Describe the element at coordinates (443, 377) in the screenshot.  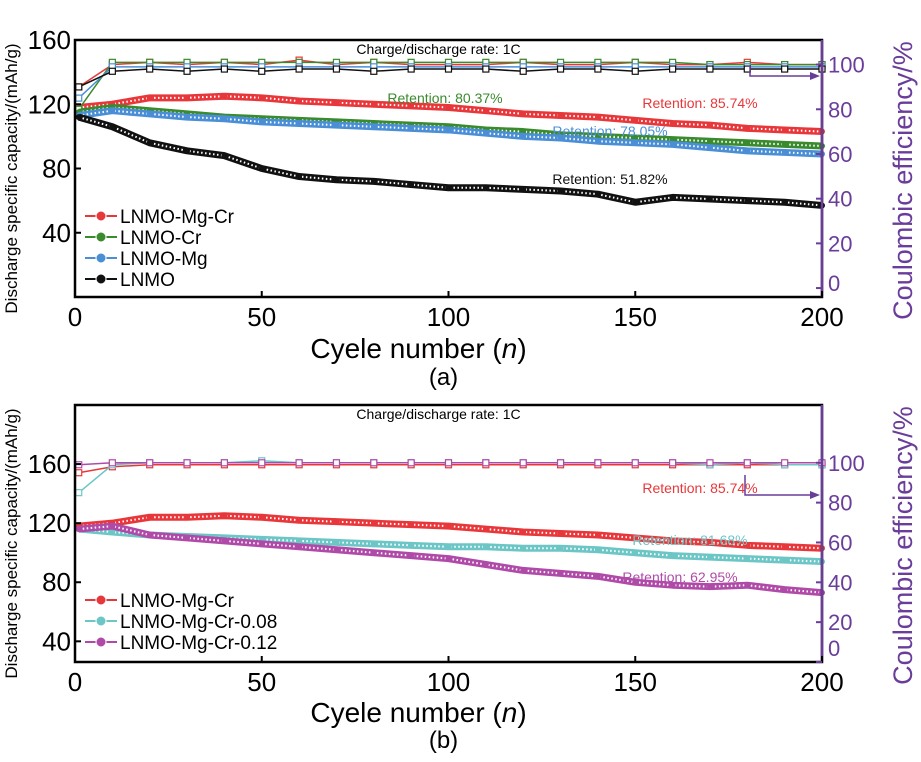
I see `panel-label: (a)` at that location.